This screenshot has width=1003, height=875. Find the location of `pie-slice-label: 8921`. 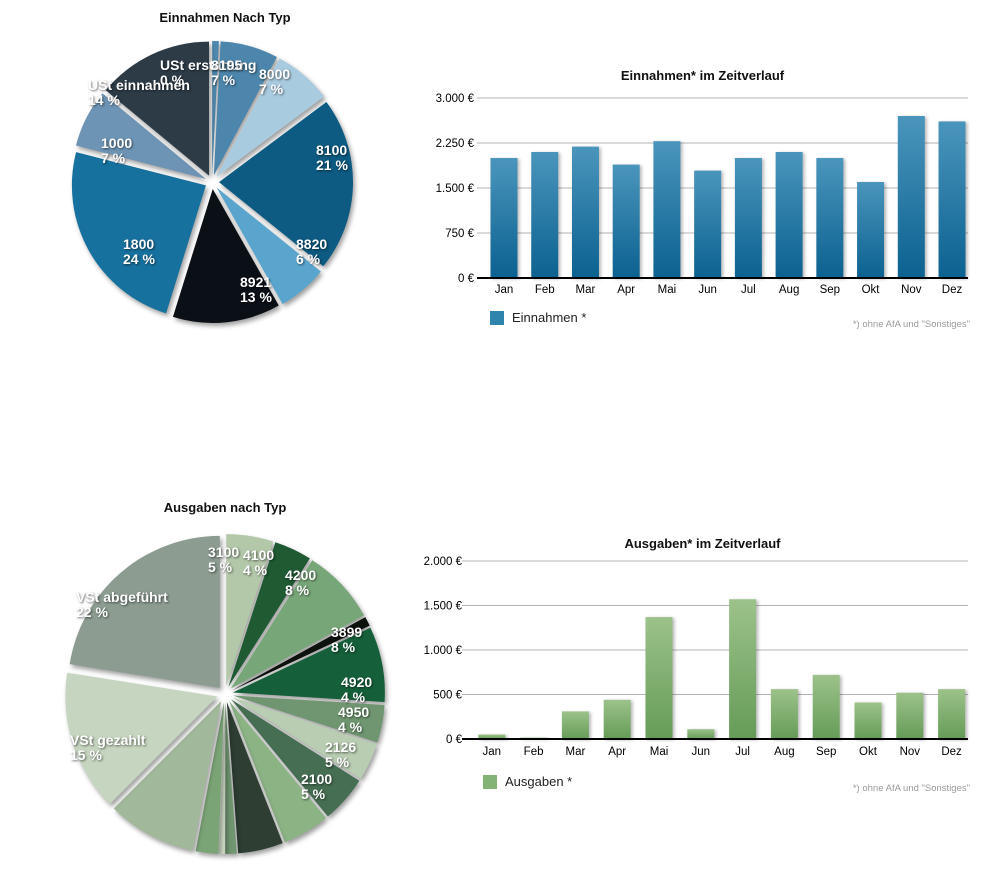

pie-slice-label: 8921 is located at coordinates (255, 282).